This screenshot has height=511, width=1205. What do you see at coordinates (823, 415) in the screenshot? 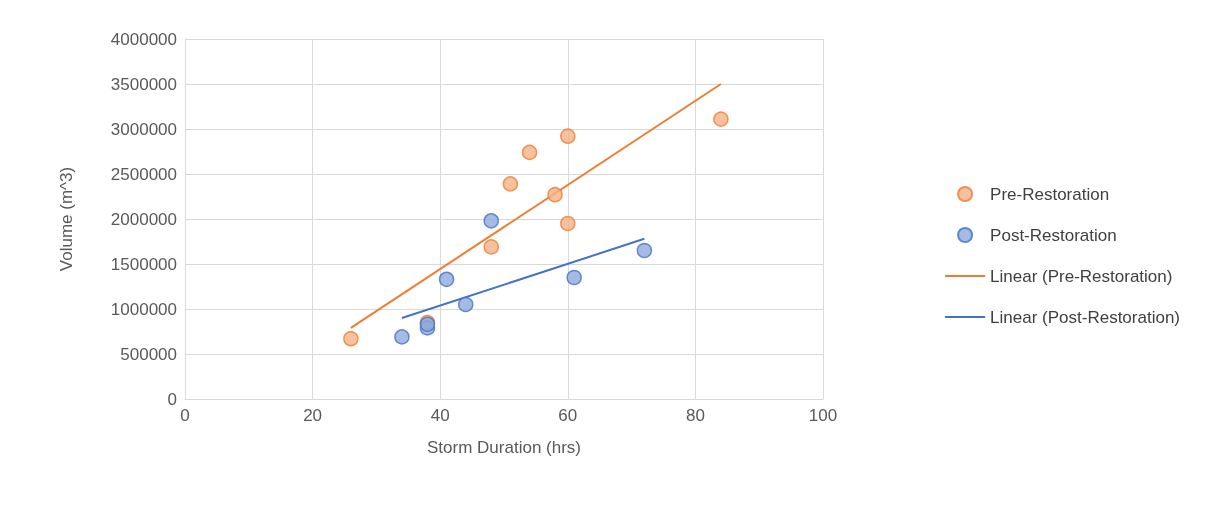
I see `x-tick-label: 100` at bounding box center [823, 415].